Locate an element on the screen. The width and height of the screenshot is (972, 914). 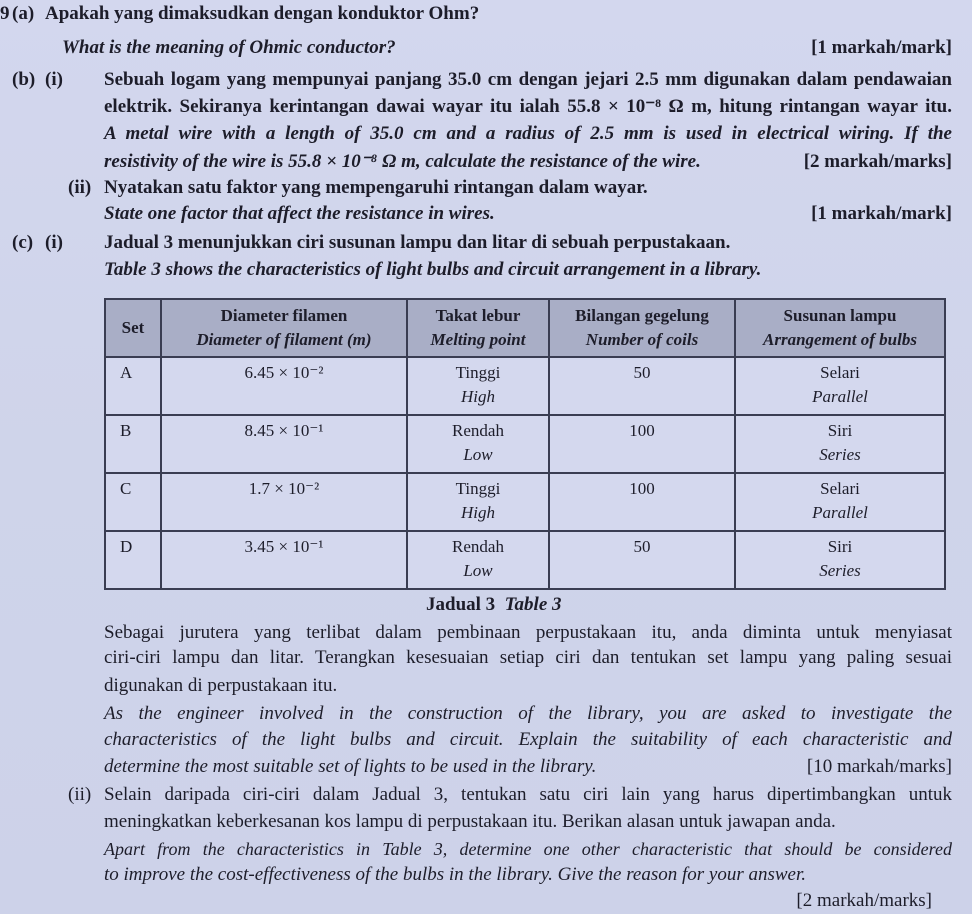
header-arrangement: Susunan lampu Arrangement of bulbs is located at coordinates (840, 328).